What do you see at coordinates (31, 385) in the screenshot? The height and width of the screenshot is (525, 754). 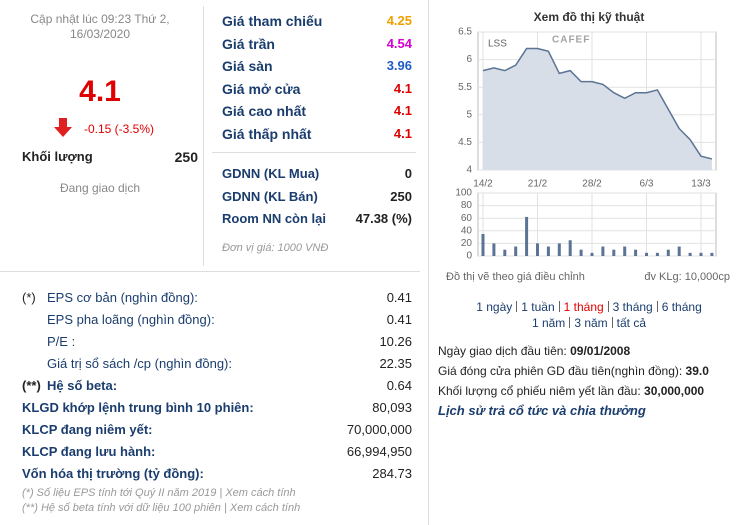 I see `stat-marker: (**)` at bounding box center [31, 385].